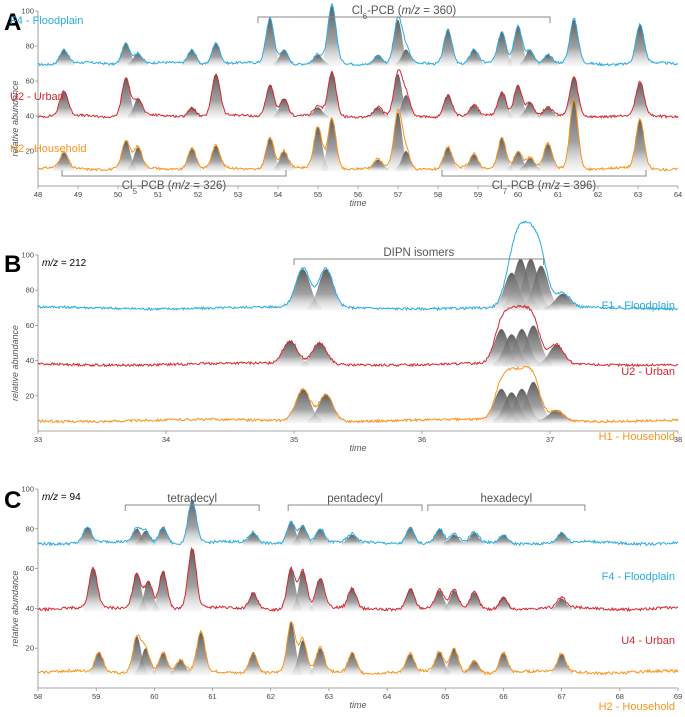 Image resolution: width=685 pixels, height=717 pixels. Describe the element at coordinates (620, 696) in the screenshot. I see `x-tick-label: 68` at that location.